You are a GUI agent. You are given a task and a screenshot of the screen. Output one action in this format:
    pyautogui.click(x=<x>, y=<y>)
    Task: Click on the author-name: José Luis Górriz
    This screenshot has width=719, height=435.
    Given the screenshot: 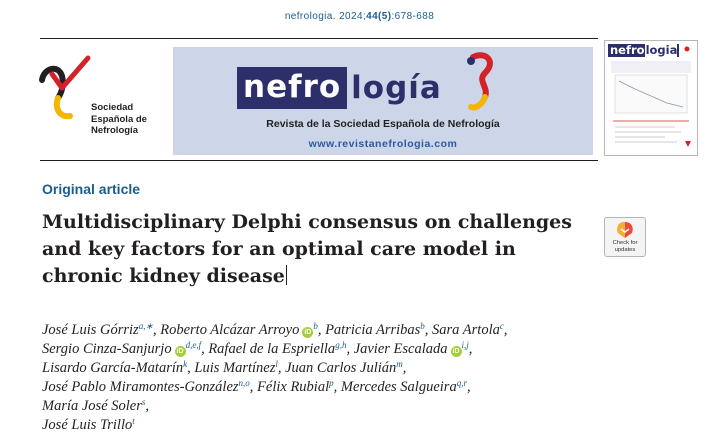 What is the action you would take?
    pyautogui.click(x=90, y=330)
    